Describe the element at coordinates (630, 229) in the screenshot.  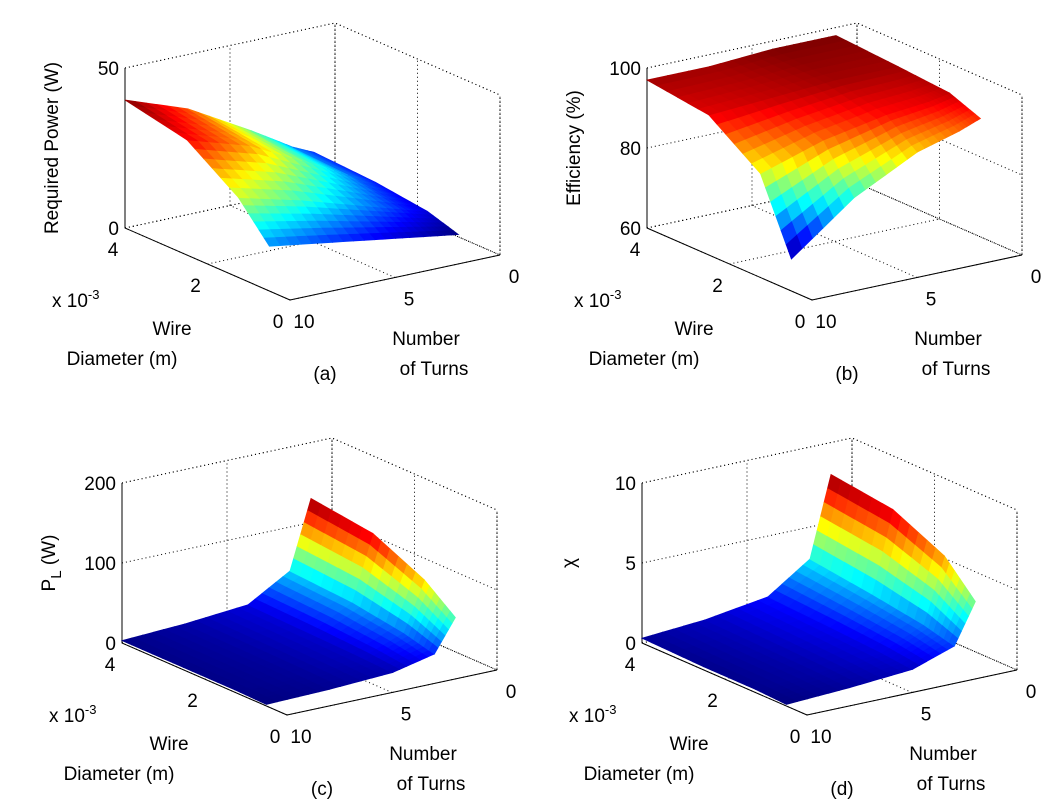
I see `z-tick-label: 60` at that location.